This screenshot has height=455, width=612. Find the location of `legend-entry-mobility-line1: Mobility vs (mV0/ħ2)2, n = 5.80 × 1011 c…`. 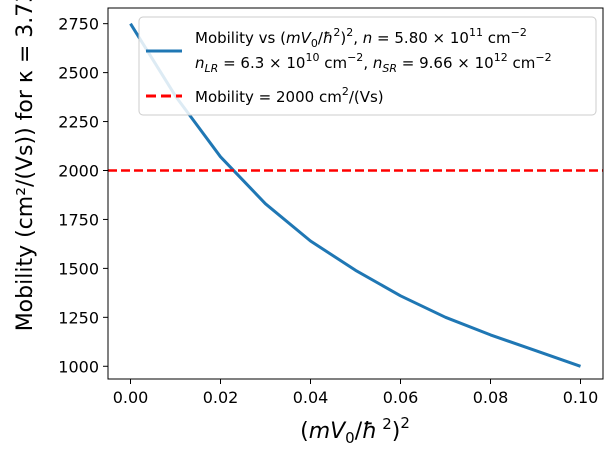

legend-entry-mobility-line1: Mobility vs (mV0/ħ2)2, n = 5.80 × 1011 c… is located at coordinates (361, 38).